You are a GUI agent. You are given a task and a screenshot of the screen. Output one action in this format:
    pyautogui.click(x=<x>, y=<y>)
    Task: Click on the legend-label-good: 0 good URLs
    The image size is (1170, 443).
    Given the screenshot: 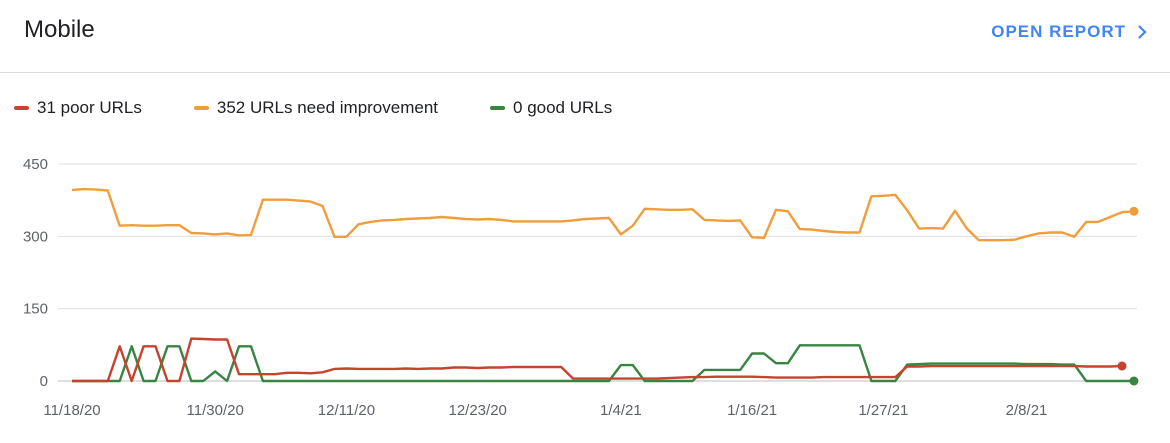 What is the action you would take?
    pyautogui.click(x=563, y=107)
    